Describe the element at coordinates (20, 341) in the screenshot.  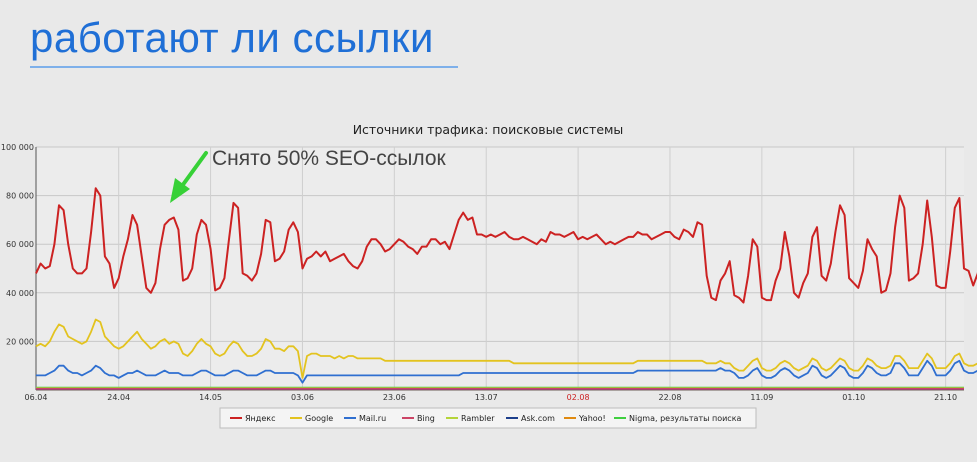
I see `y-tick-label: 20 000` at that location.